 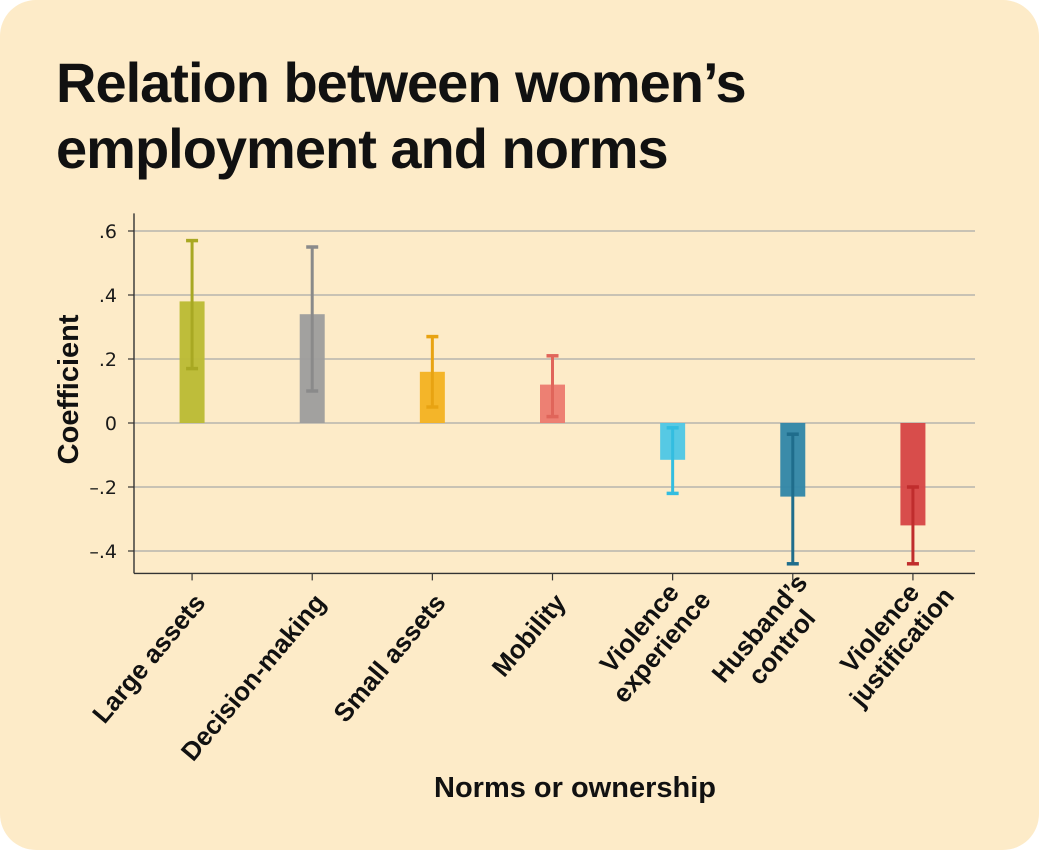 I want to click on y-tick-label: .4, so click(x=108, y=296).